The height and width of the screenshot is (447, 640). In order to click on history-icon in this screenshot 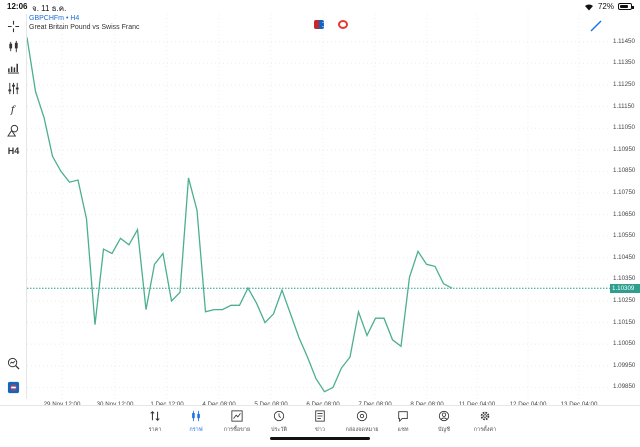, I will do `click(279, 416)`.